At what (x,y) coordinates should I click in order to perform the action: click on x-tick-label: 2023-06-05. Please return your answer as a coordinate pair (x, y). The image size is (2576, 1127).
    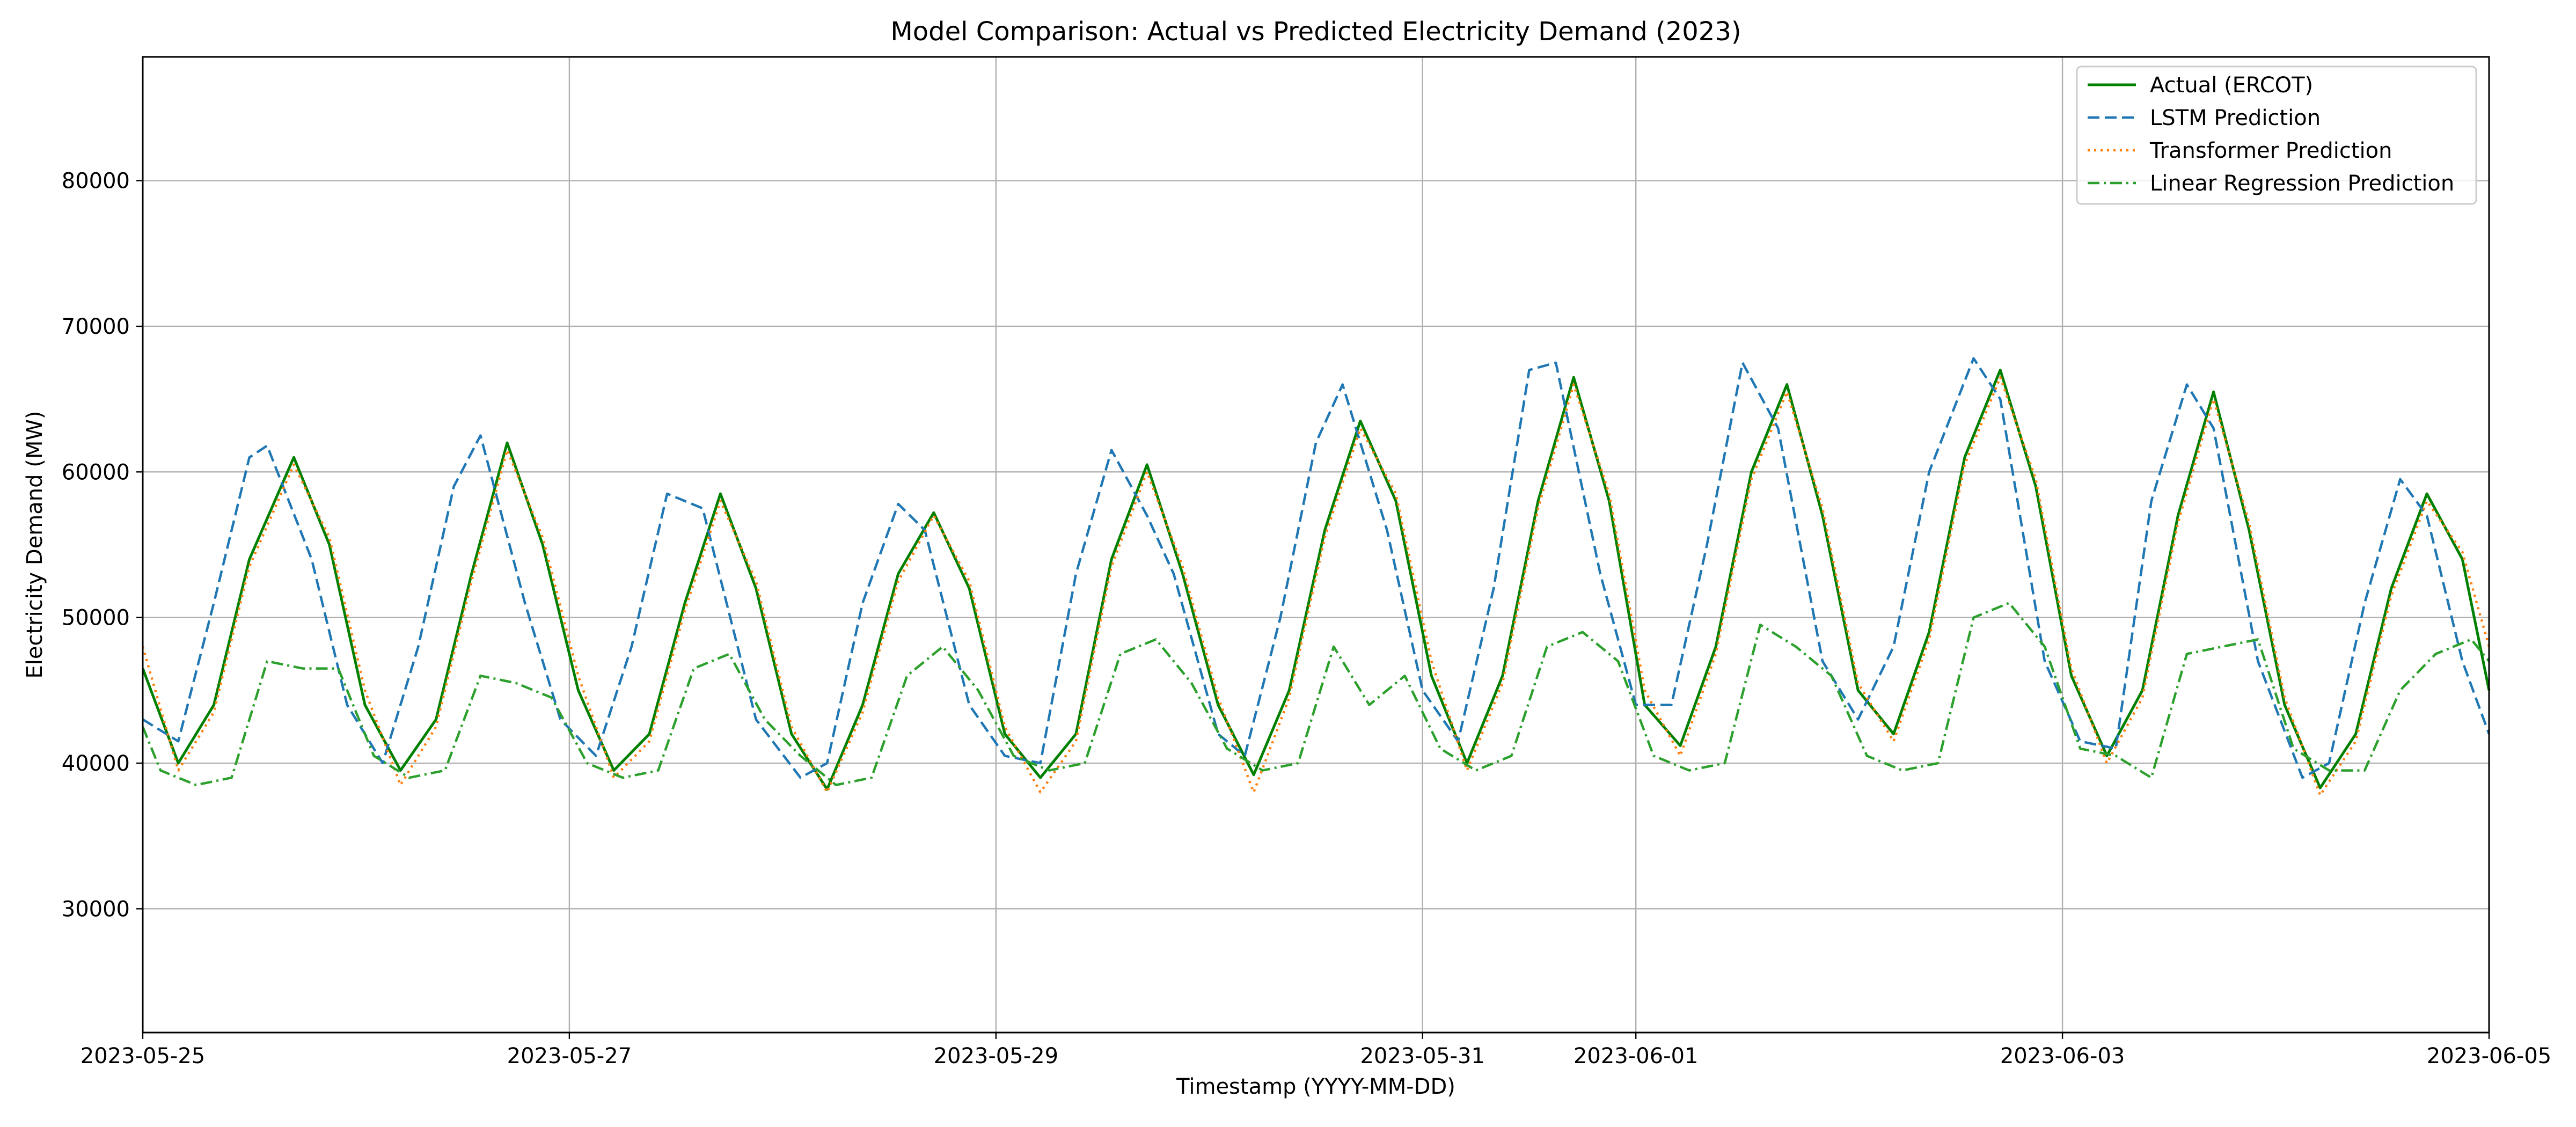
    Looking at the image, I should click on (2489, 1056).